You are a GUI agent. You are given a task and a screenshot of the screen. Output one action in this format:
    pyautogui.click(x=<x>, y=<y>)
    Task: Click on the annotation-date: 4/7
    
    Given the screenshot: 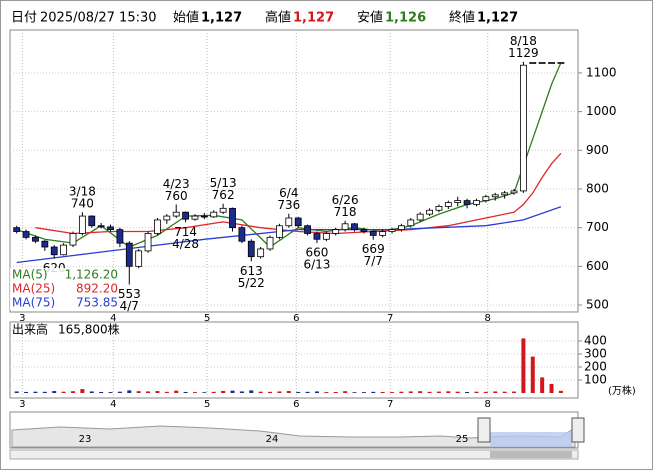 What is the action you would take?
    pyautogui.click(x=129, y=306)
    